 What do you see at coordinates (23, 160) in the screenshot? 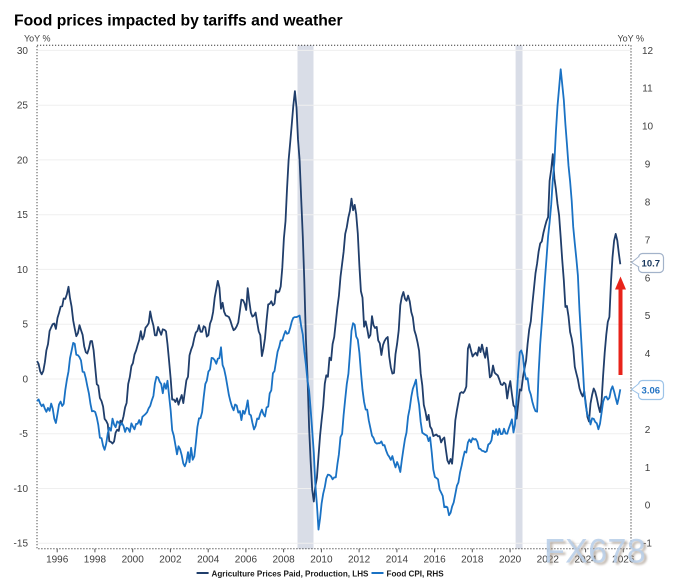
I see `svg-text: 20` at bounding box center [23, 160].